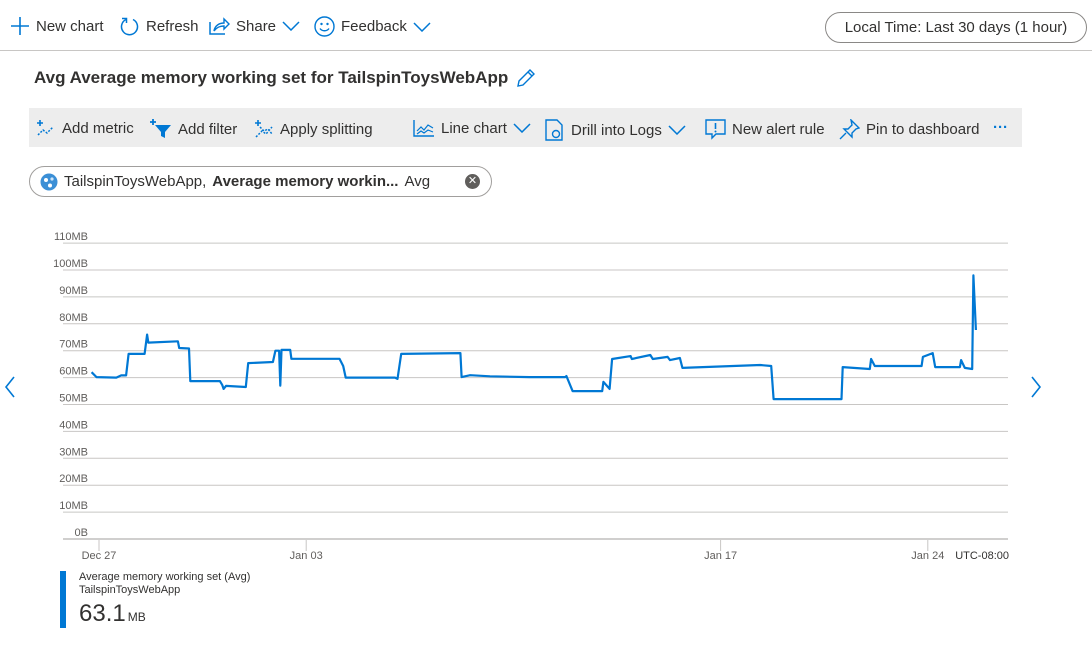  What do you see at coordinates (99, 556) in the screenshot?
I see `x-tick-label: Dec 27` at bounding box center [99, 556].